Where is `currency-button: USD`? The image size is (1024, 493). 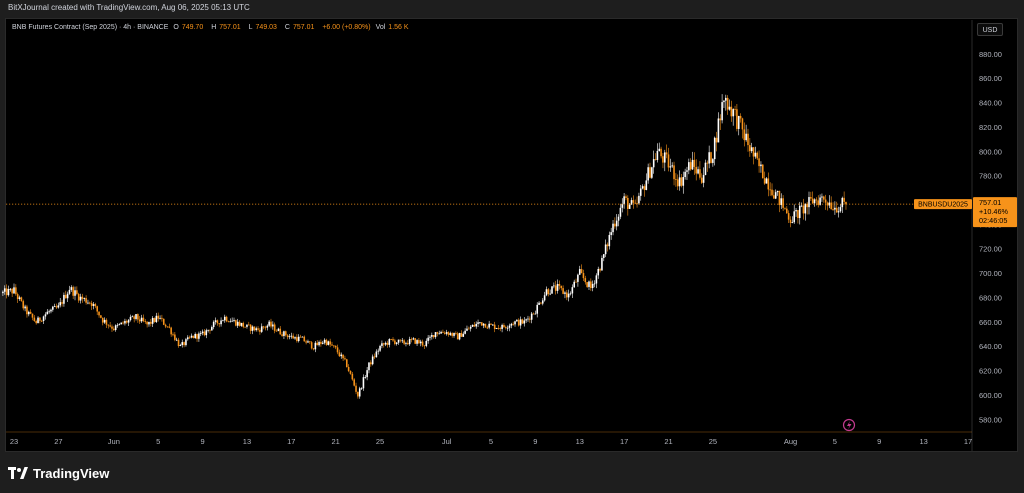 currency-button: USD is located at coordinates (990, 29).